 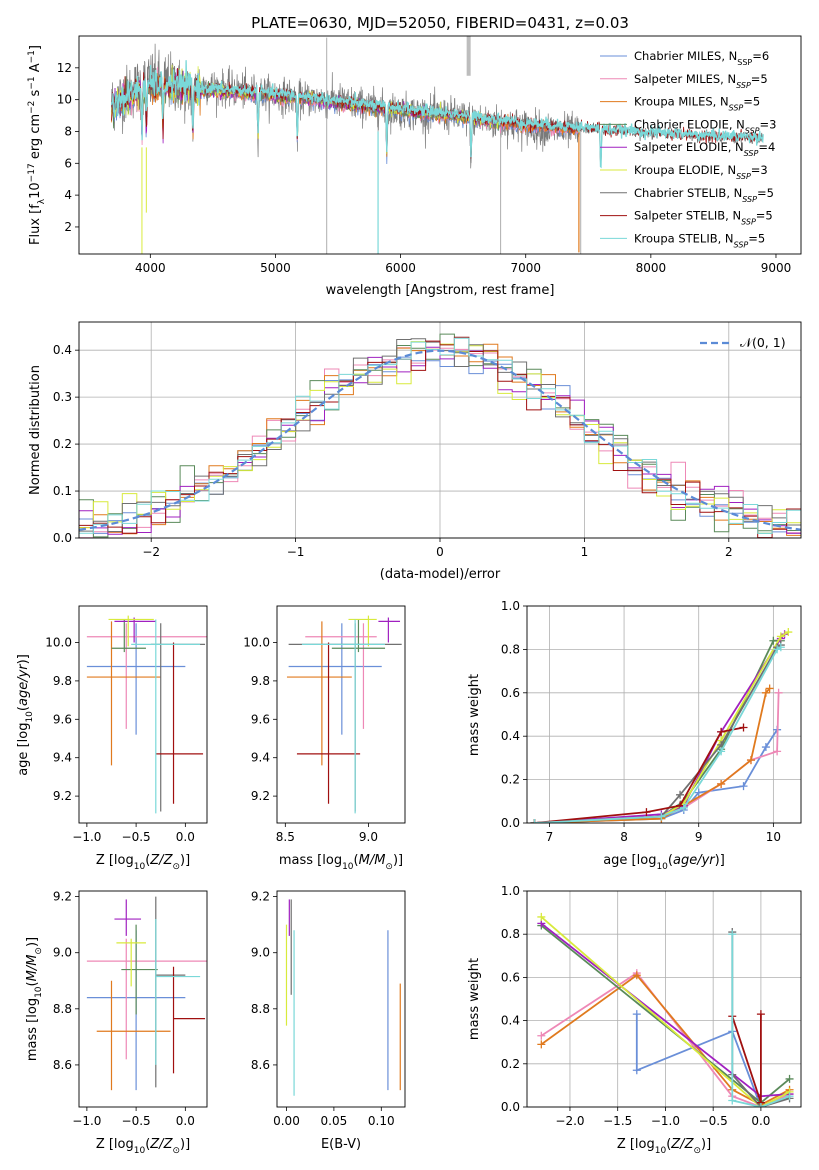 What do you see at coordinates (86, 837) in the screenshot?
I see `x-tick-label: −1.0` at bounding box center [86, 837].